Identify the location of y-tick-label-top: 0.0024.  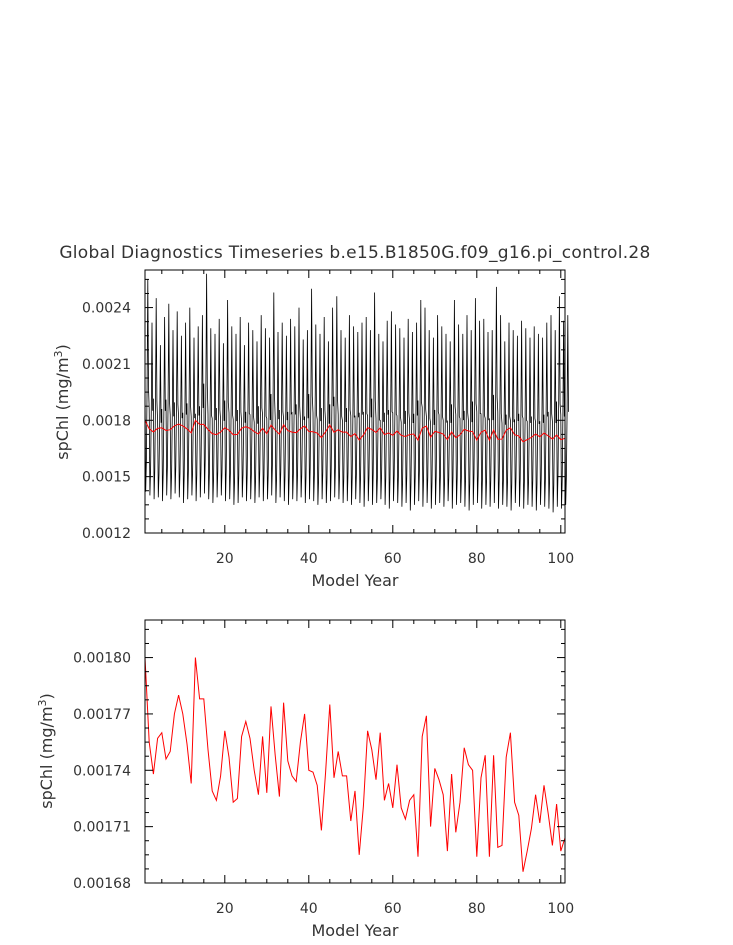
(106, 309).